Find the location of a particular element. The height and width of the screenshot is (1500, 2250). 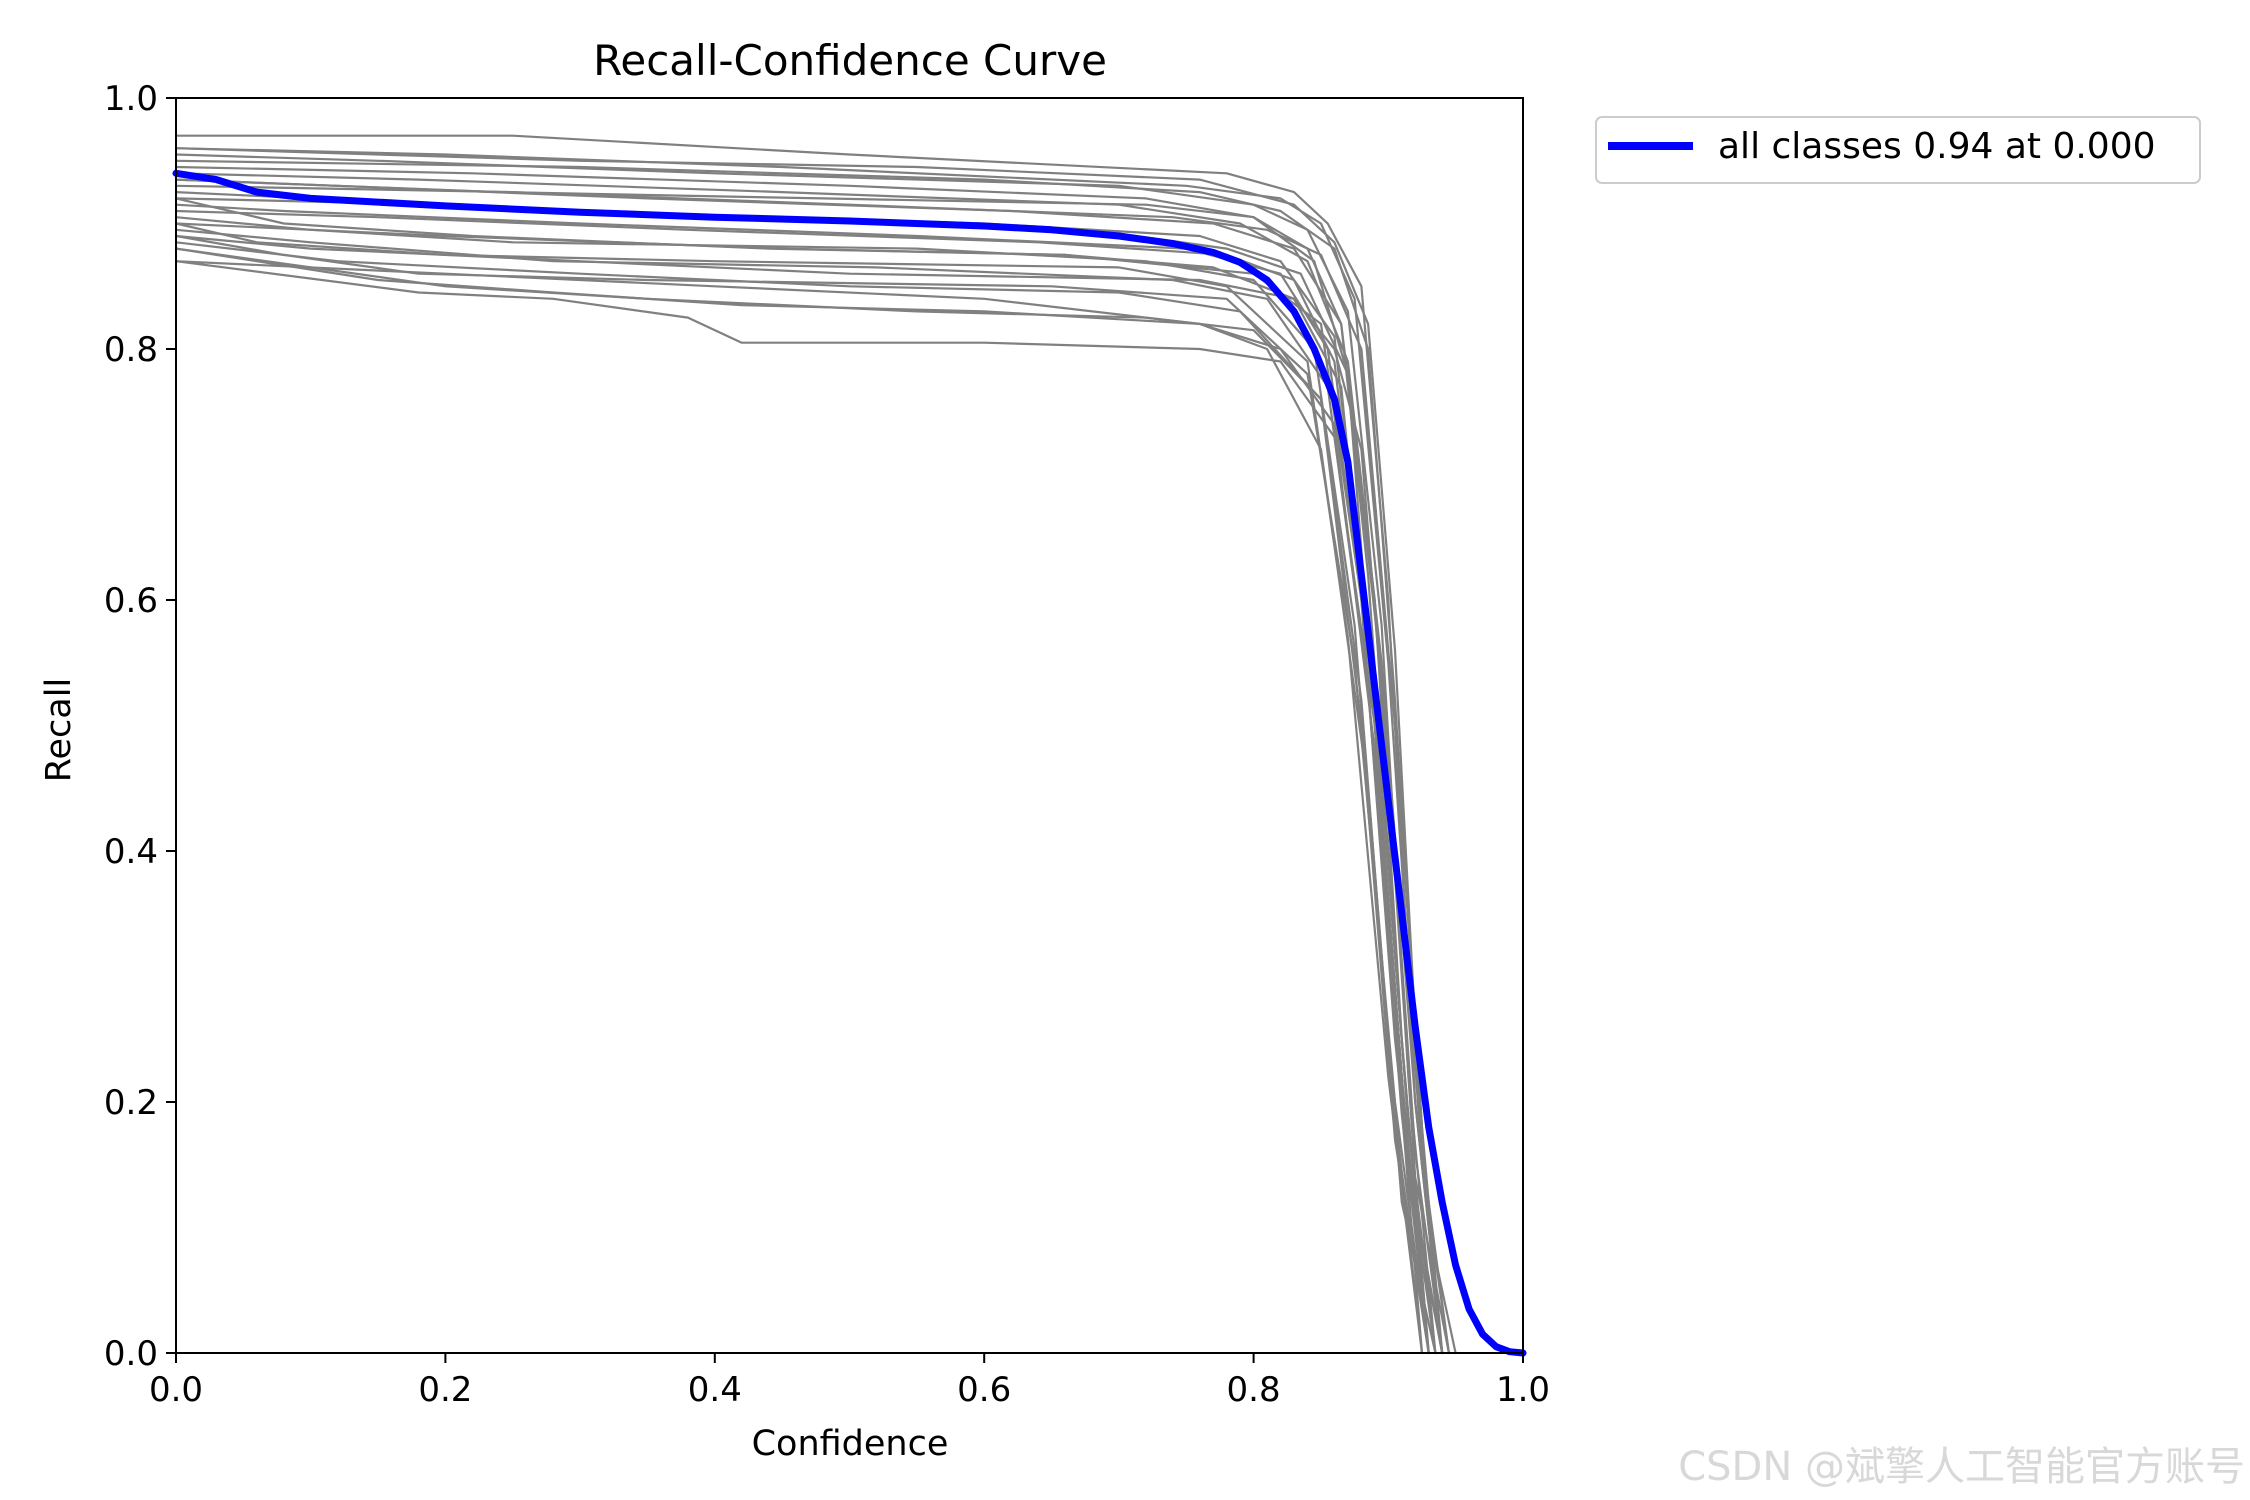

legend: all classes 0.94 at 0.000 is located at coordinates (1898, 150).